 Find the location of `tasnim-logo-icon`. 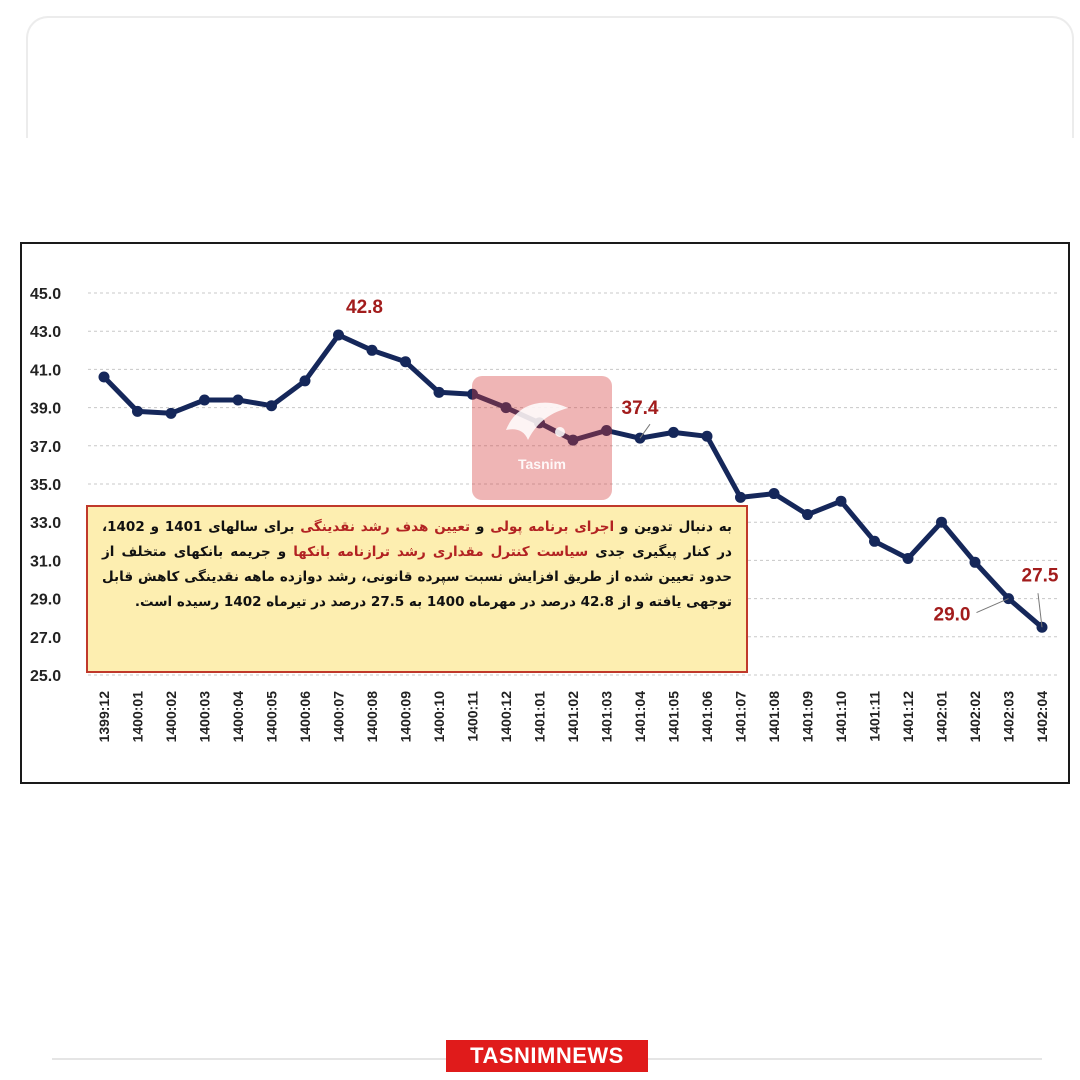

tasnim-logo-icon is located at coordinates (537, 421).